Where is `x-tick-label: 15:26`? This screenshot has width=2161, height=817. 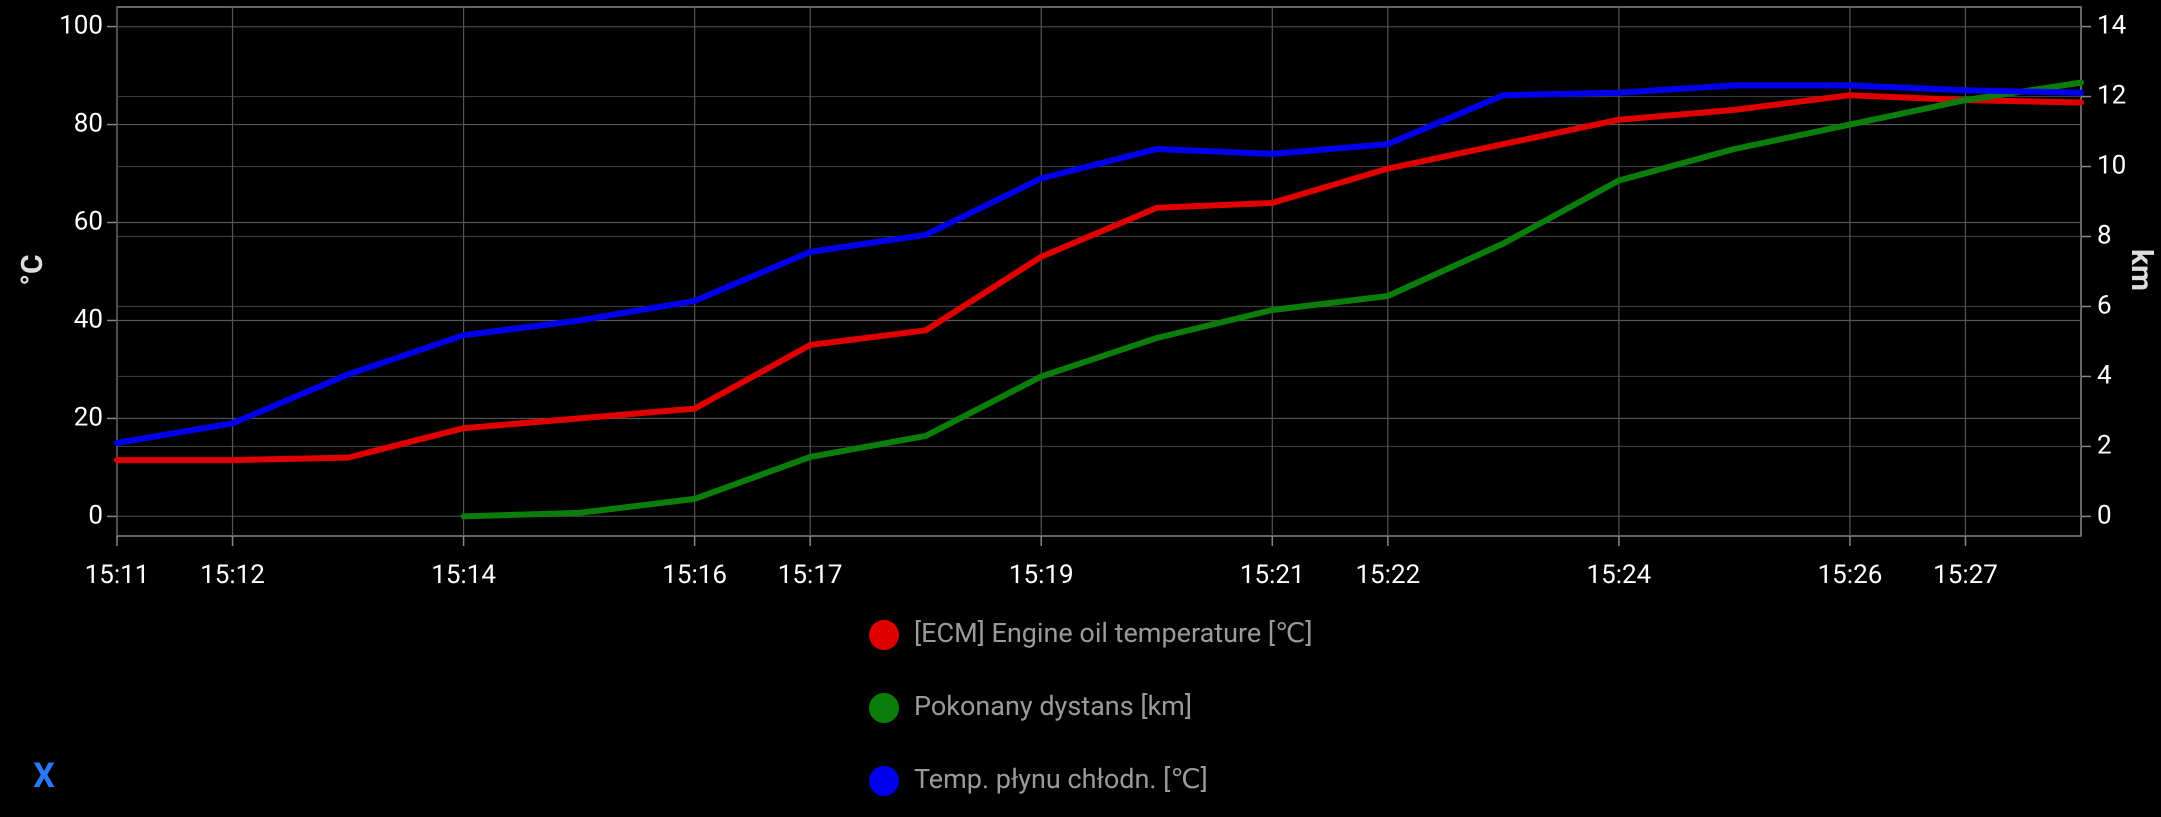
x-tick-label: 15:26 is located at coordinates (1850, 575).